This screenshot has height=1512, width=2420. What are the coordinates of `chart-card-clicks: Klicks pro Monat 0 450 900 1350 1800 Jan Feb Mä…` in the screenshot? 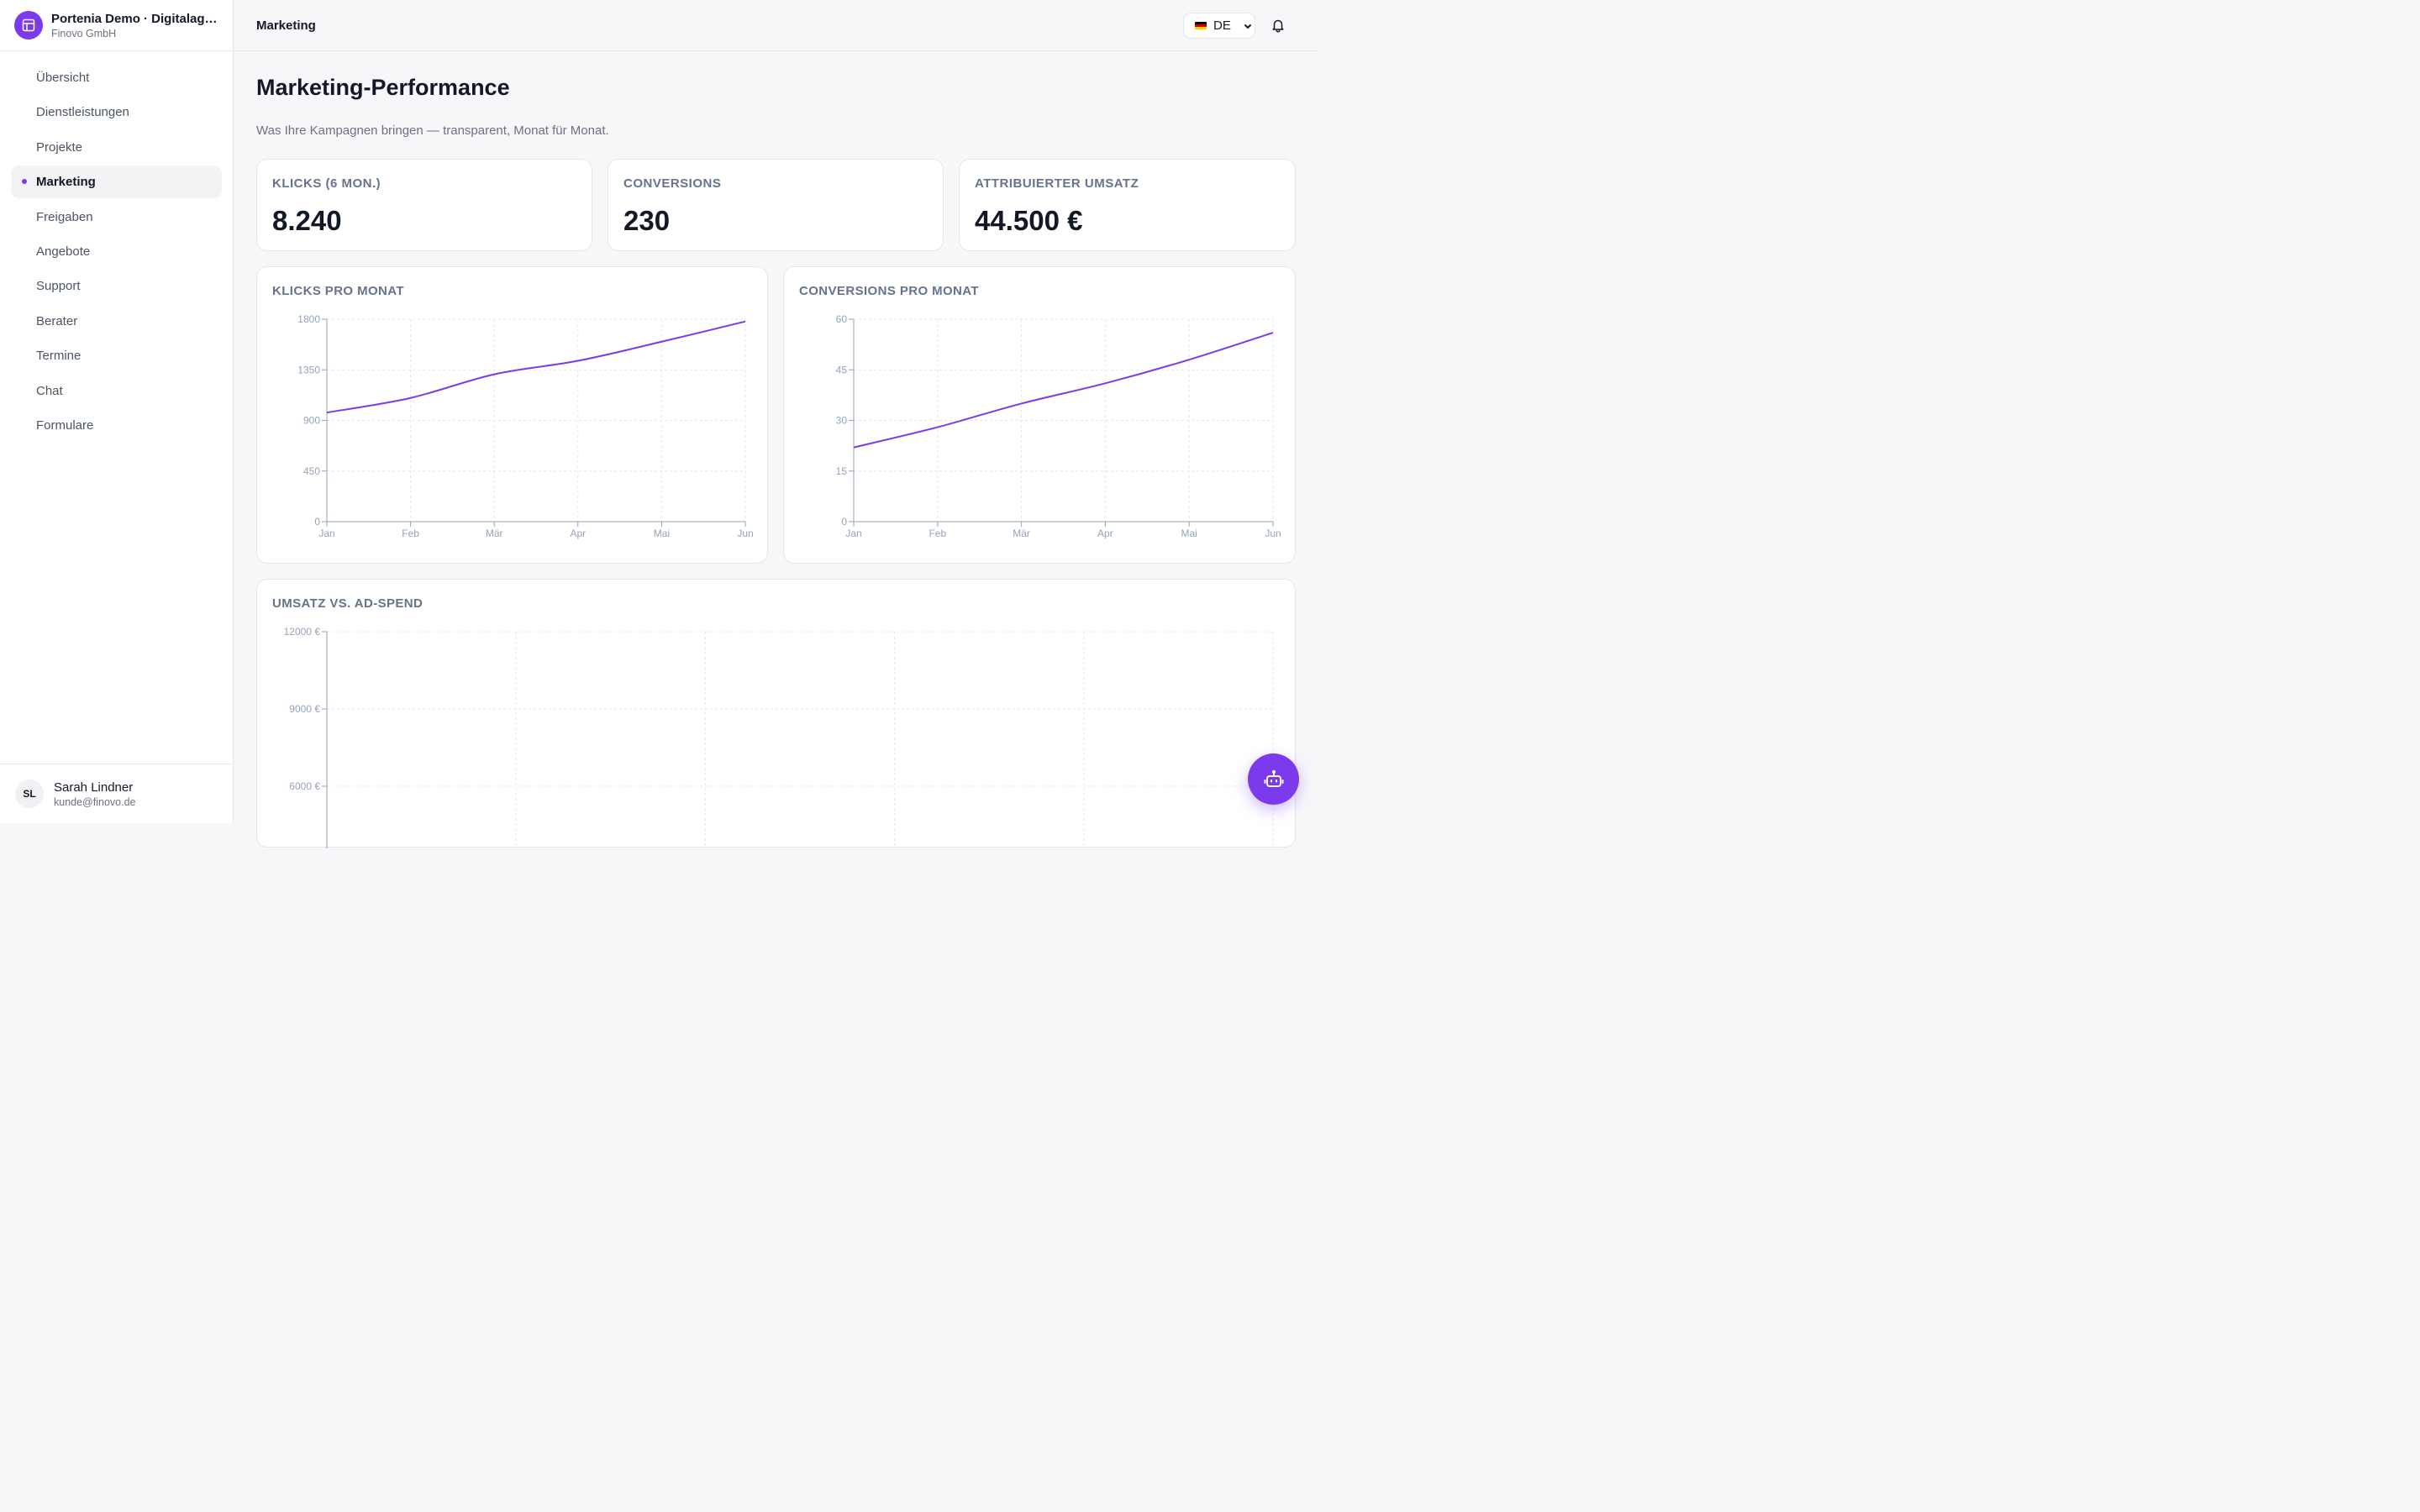 It's located at (512, 415).